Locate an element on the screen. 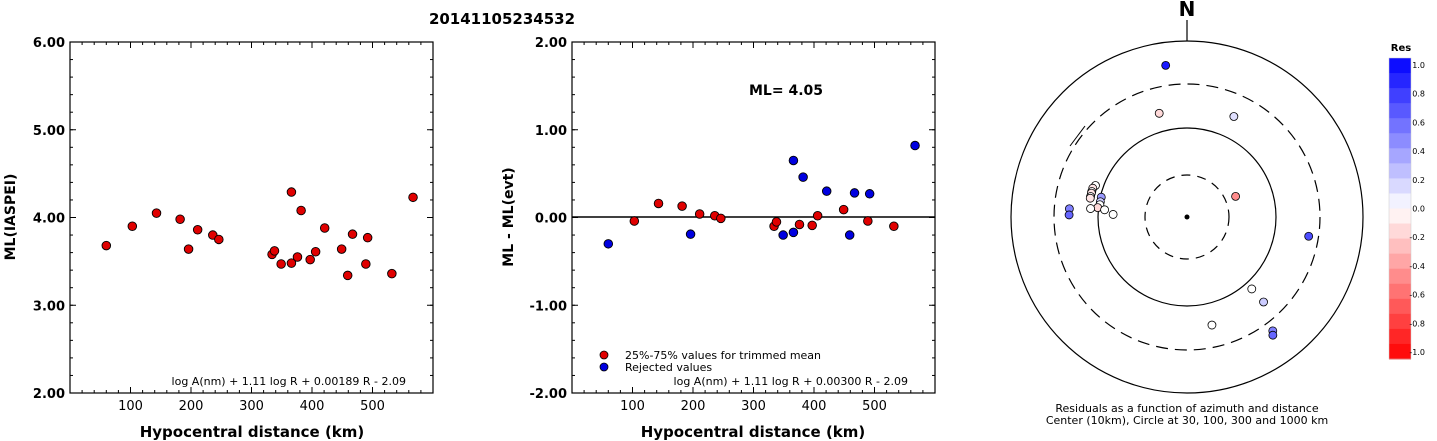 The width and height of the screenshot is (1437, 441). x-tick-label: 200 is located at coordinates (693, 406).